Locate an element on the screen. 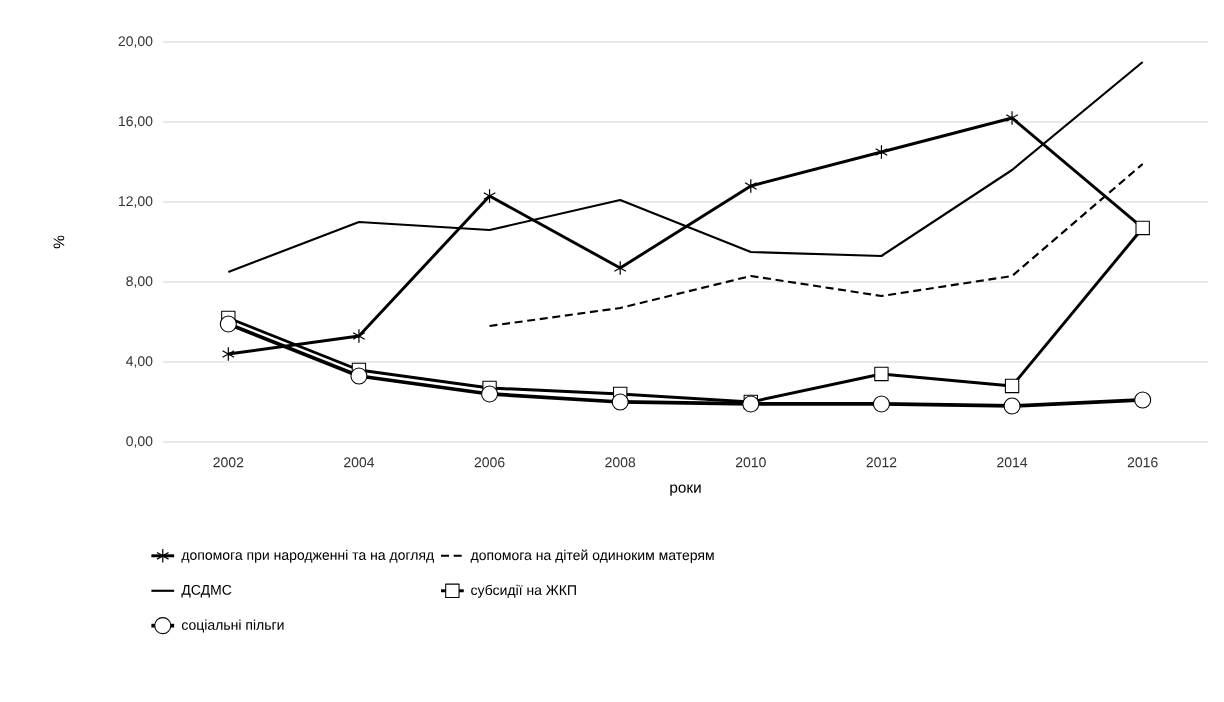  x-tick-label: 2004 is located at coordinates (359, 462).